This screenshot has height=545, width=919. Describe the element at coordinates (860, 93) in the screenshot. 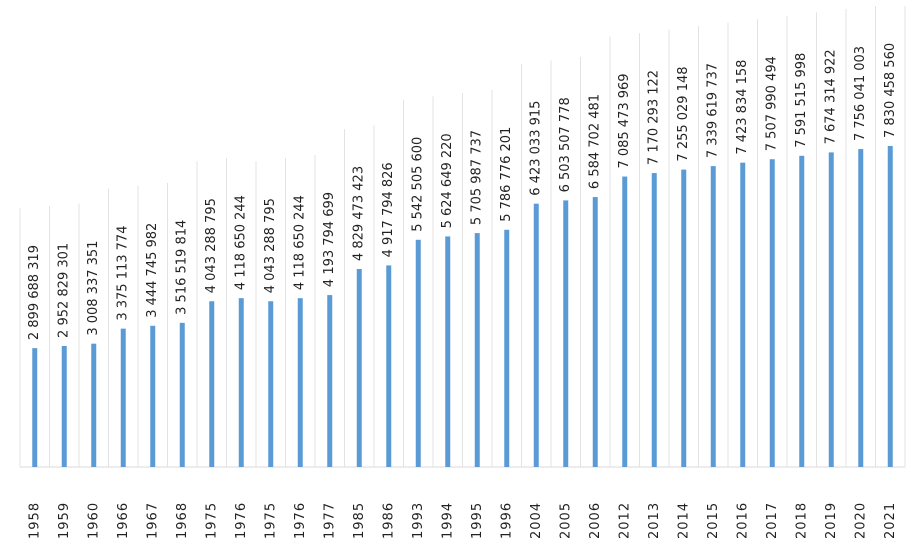

I see `data-label: 7 756 041 003` at that location.